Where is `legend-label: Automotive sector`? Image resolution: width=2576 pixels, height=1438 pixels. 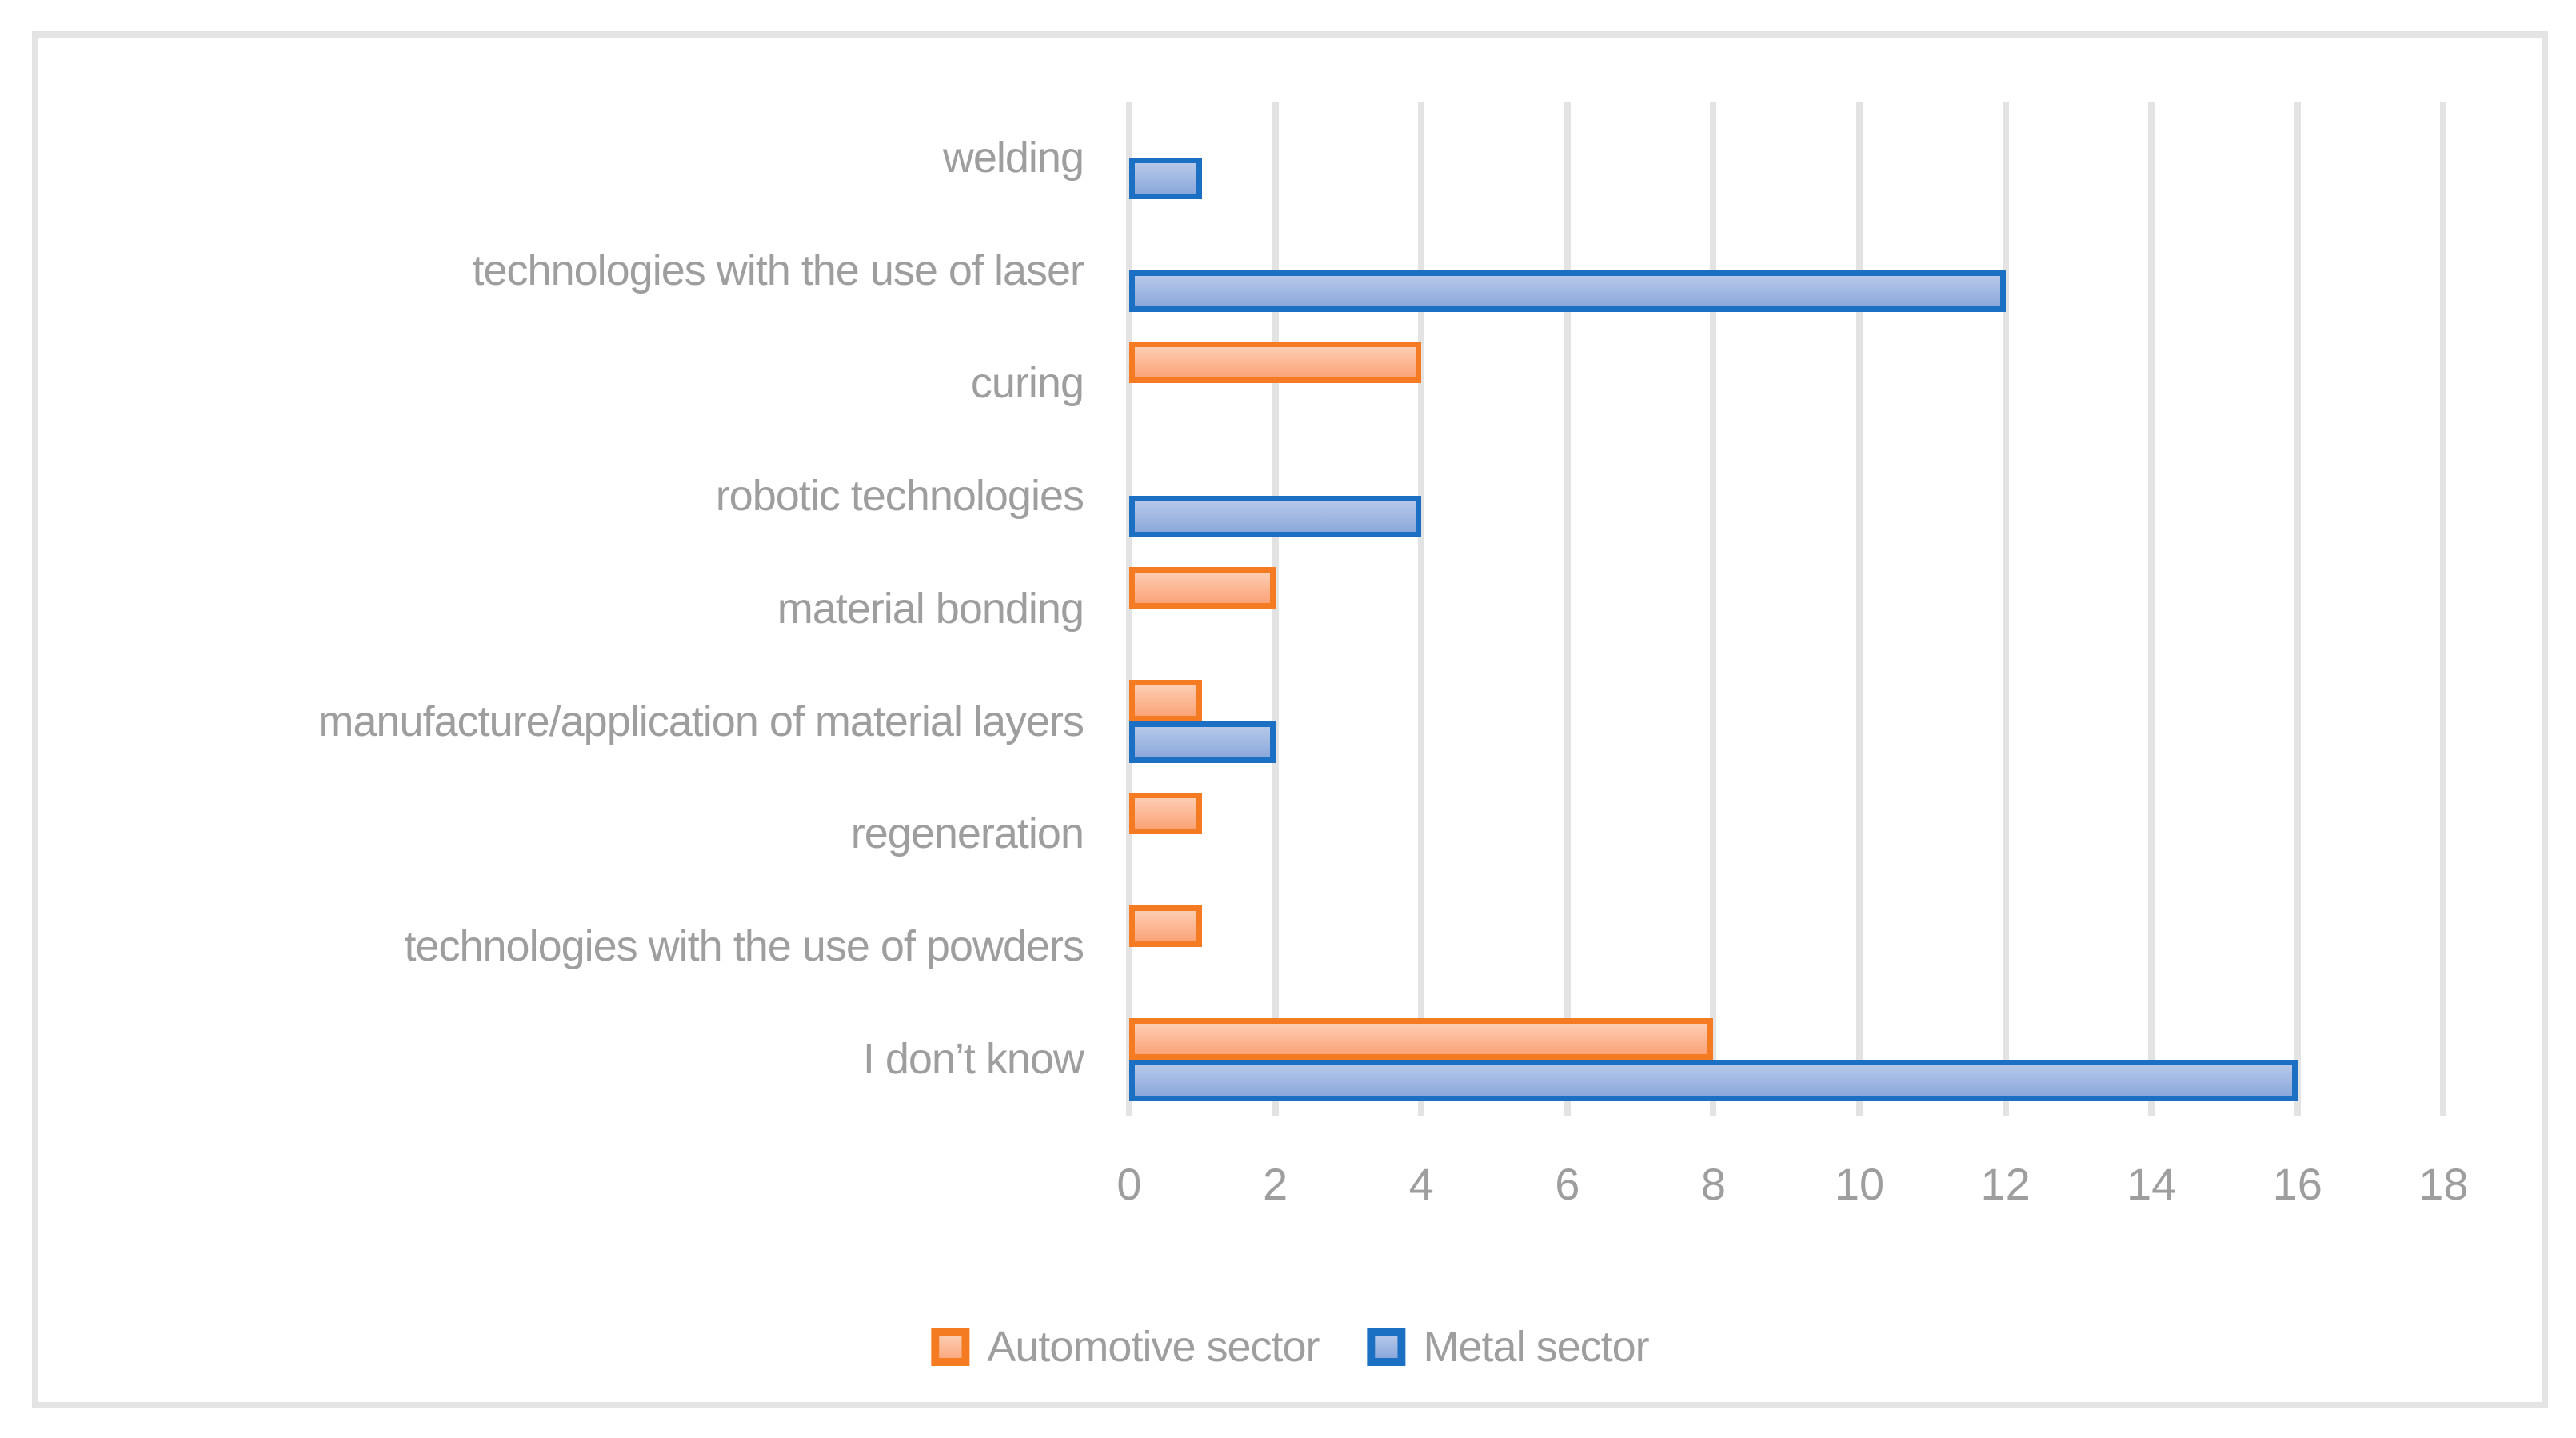
legend-label: Automotive sector is located at coordinates (1154, 1347).